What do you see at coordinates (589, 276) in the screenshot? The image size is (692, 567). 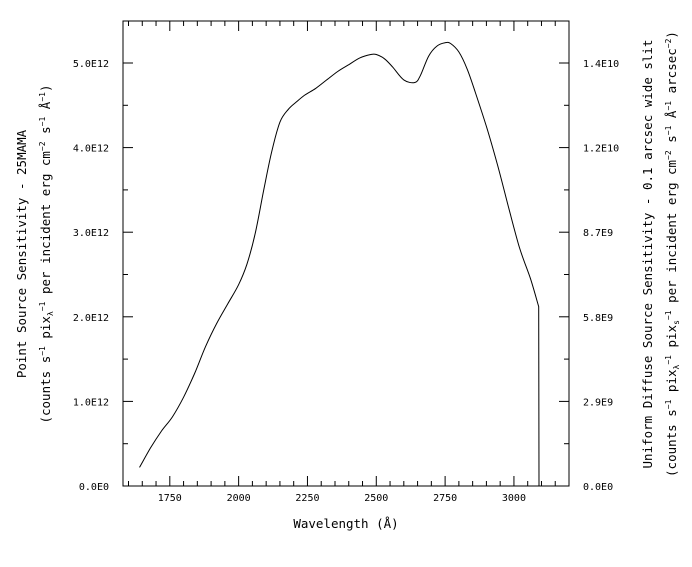 I see `y-right-axis-ticks: 0.0E0 2.9E9 5.8E9 8.7E9 1.2E10 1.4E10` at bounding box center [589, 276].